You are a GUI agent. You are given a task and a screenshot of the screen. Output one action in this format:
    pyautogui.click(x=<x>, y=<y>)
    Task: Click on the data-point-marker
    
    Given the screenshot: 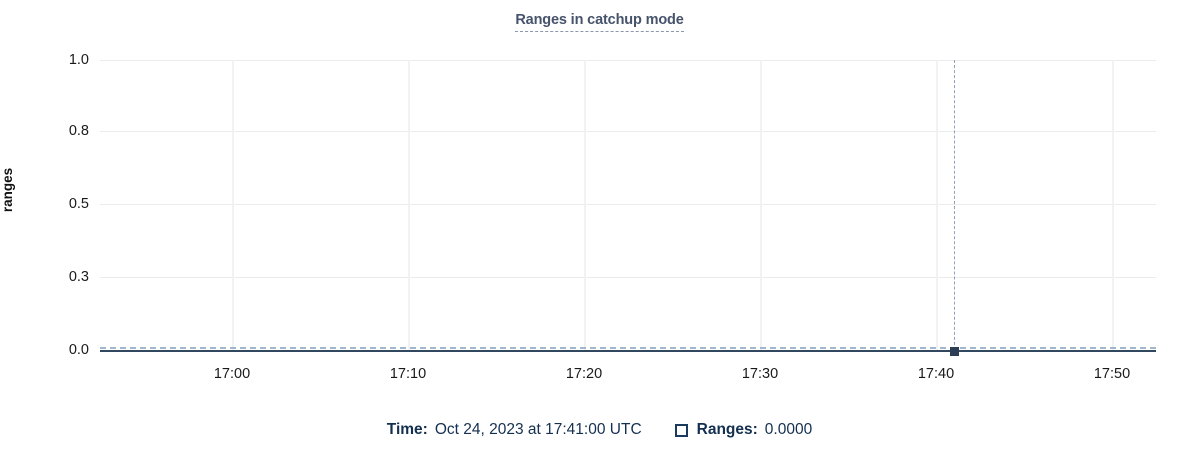 What is the action you would take?
    pyautogui.click(x=954, y=351)
    